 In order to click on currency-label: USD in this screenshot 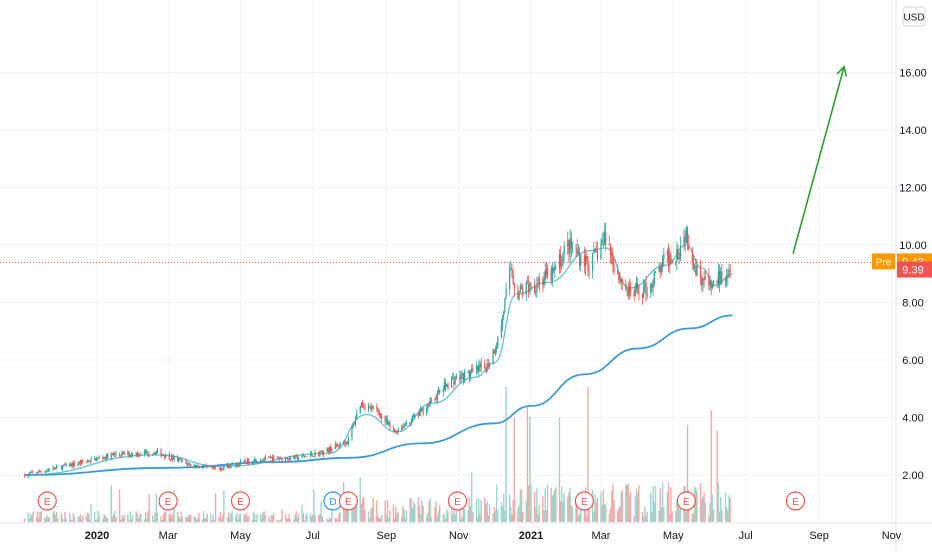, I will do `click(913, 18)`.